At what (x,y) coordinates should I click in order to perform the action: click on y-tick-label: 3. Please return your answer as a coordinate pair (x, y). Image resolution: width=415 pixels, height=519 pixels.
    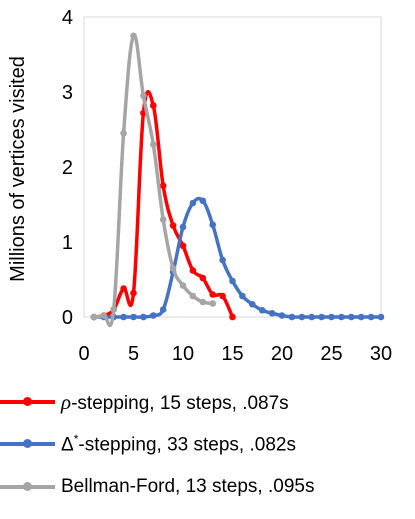
    Looking at the image, I should click on (67, 93).